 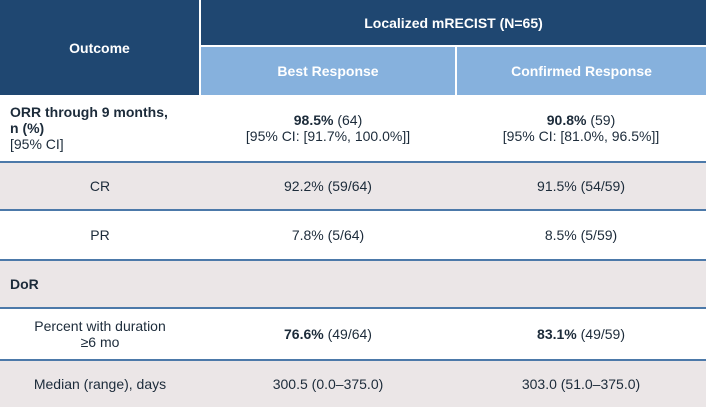 What do you see at coordinates (100, 342) in the screenshot?
I see `pct6-label-line2: ≥6 mo` at bounding box center [100, 342].